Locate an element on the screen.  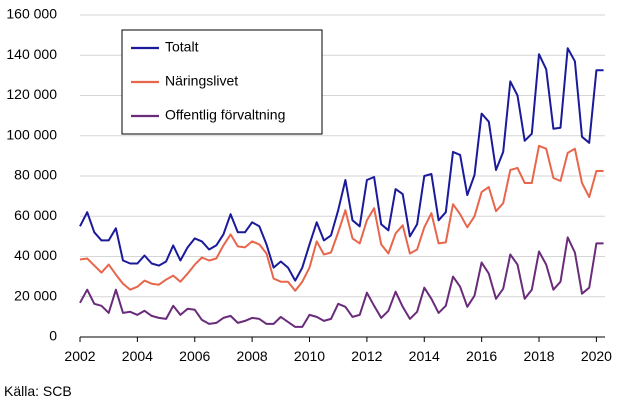
legend-label-offentlig-forvaltning: Offentlig förvaltning is located at coordinates (225, 115).